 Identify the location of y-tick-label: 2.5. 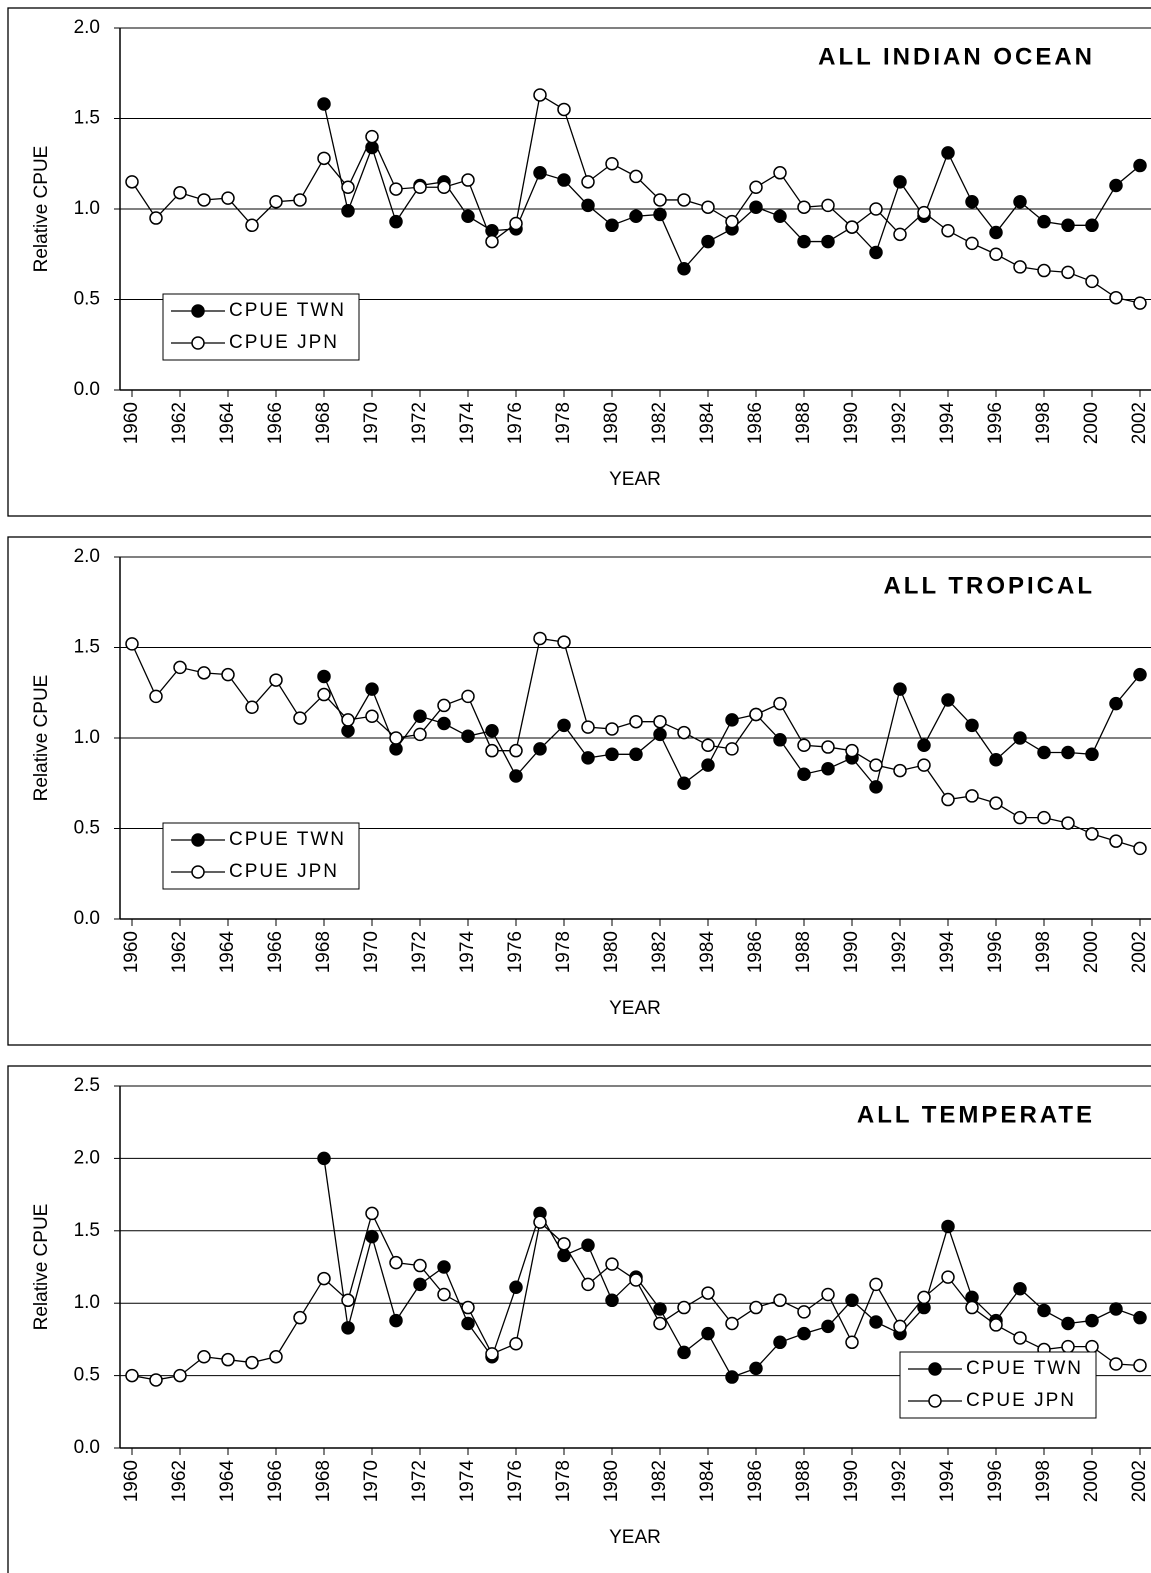
(87, 1085).